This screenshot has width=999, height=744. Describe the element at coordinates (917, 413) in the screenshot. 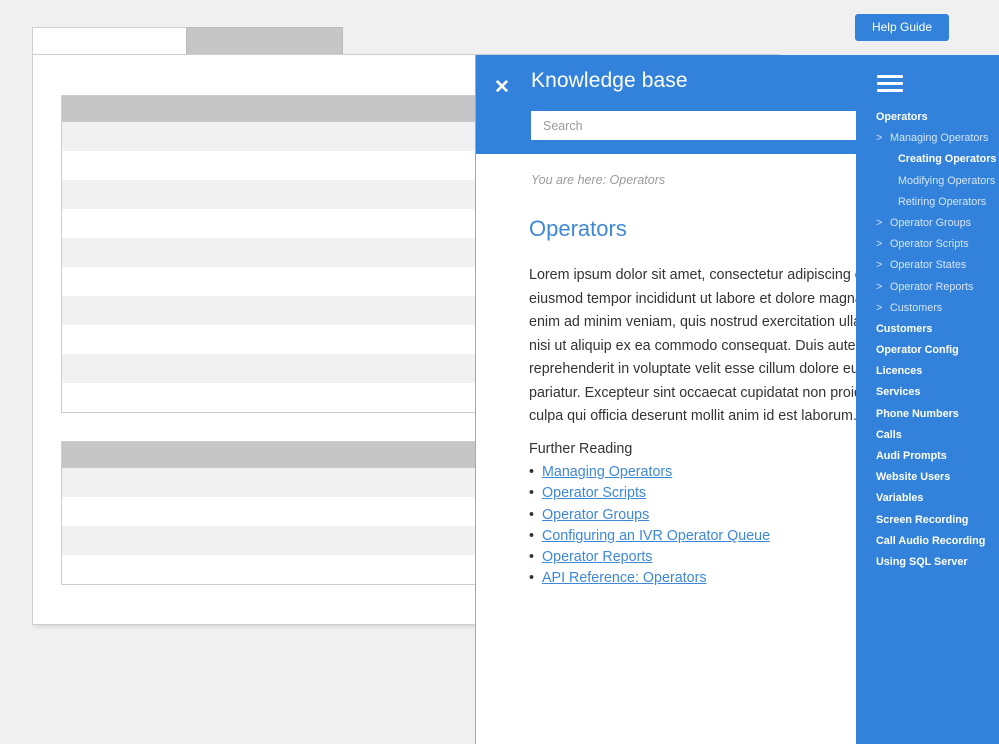

I see `sidebar-item-label: Phone Numbers` at that location.